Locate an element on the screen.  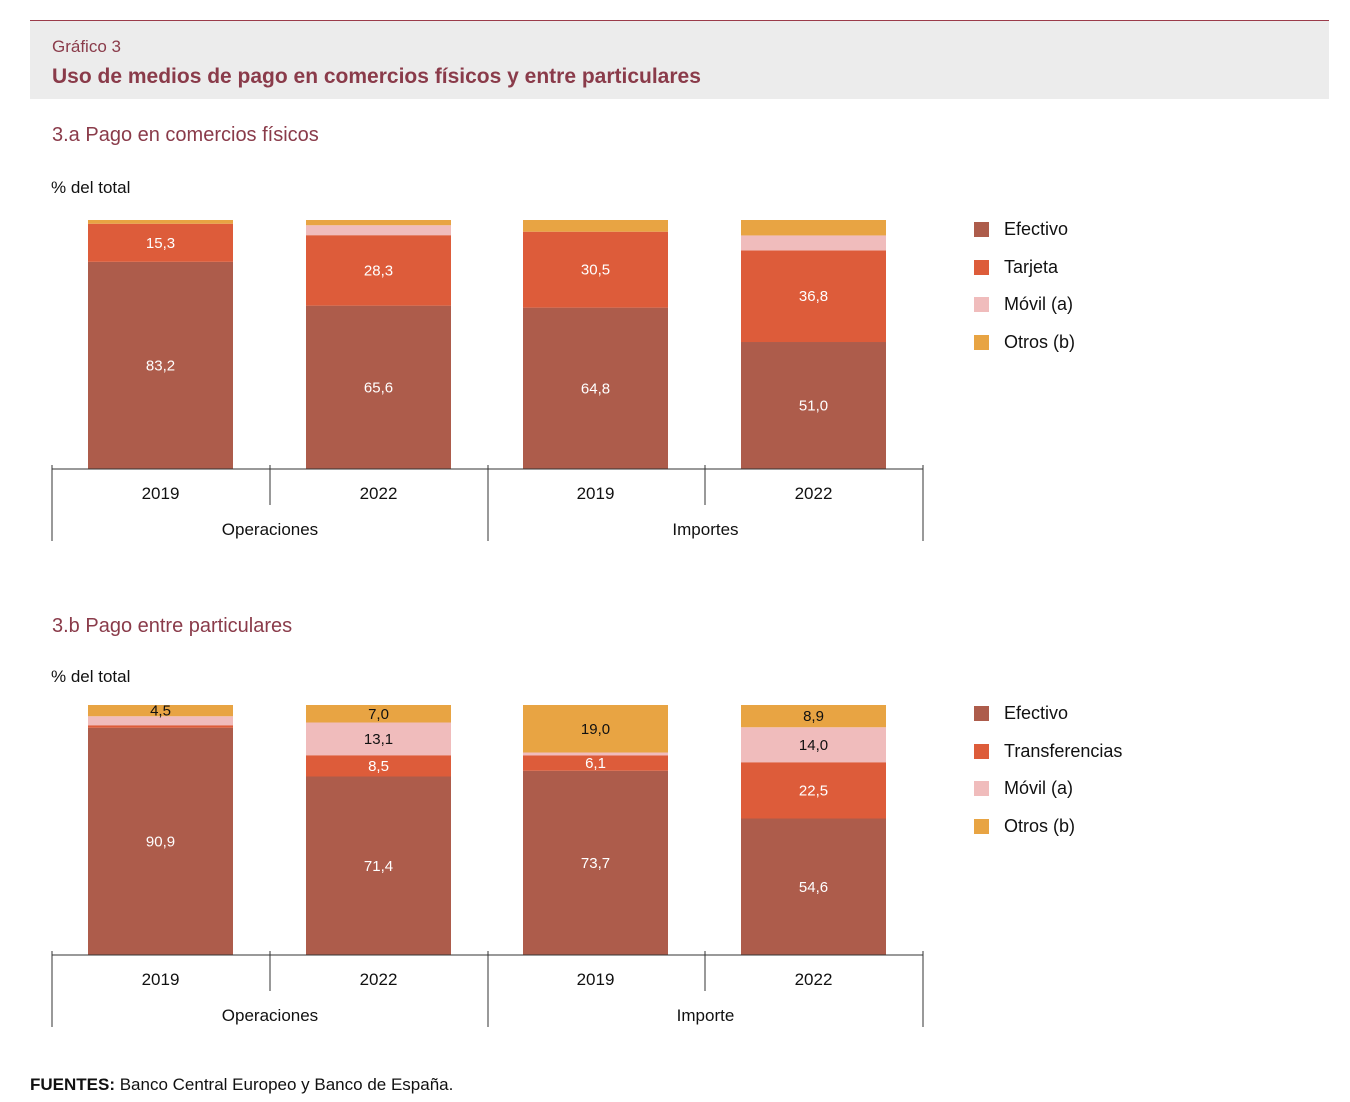
data-label: 54,6 is located at coordinates (813, 887).